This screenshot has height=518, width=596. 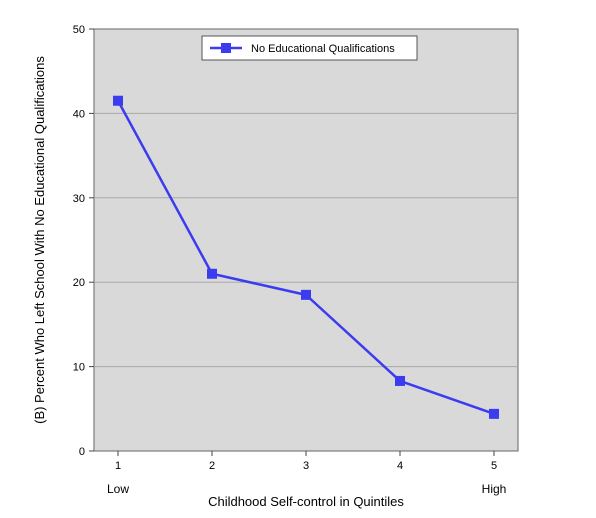 What do you see at coordinates (306, 501) in the screenshot?
I see `x-axis-title: Childhood Self-control in Quintiles` at bounding box center [306, 501].